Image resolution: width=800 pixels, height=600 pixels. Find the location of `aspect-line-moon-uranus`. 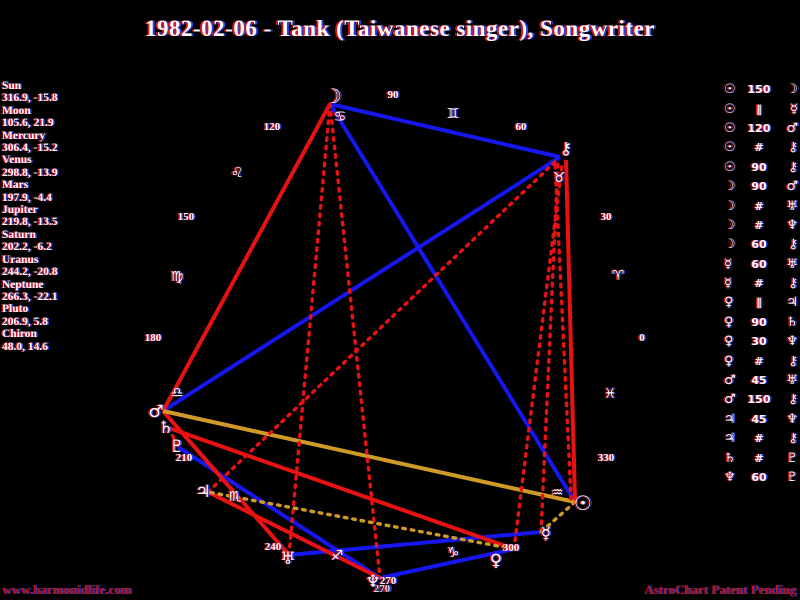

aspect-line-moon-uranus is located at coordinates (309, 329).